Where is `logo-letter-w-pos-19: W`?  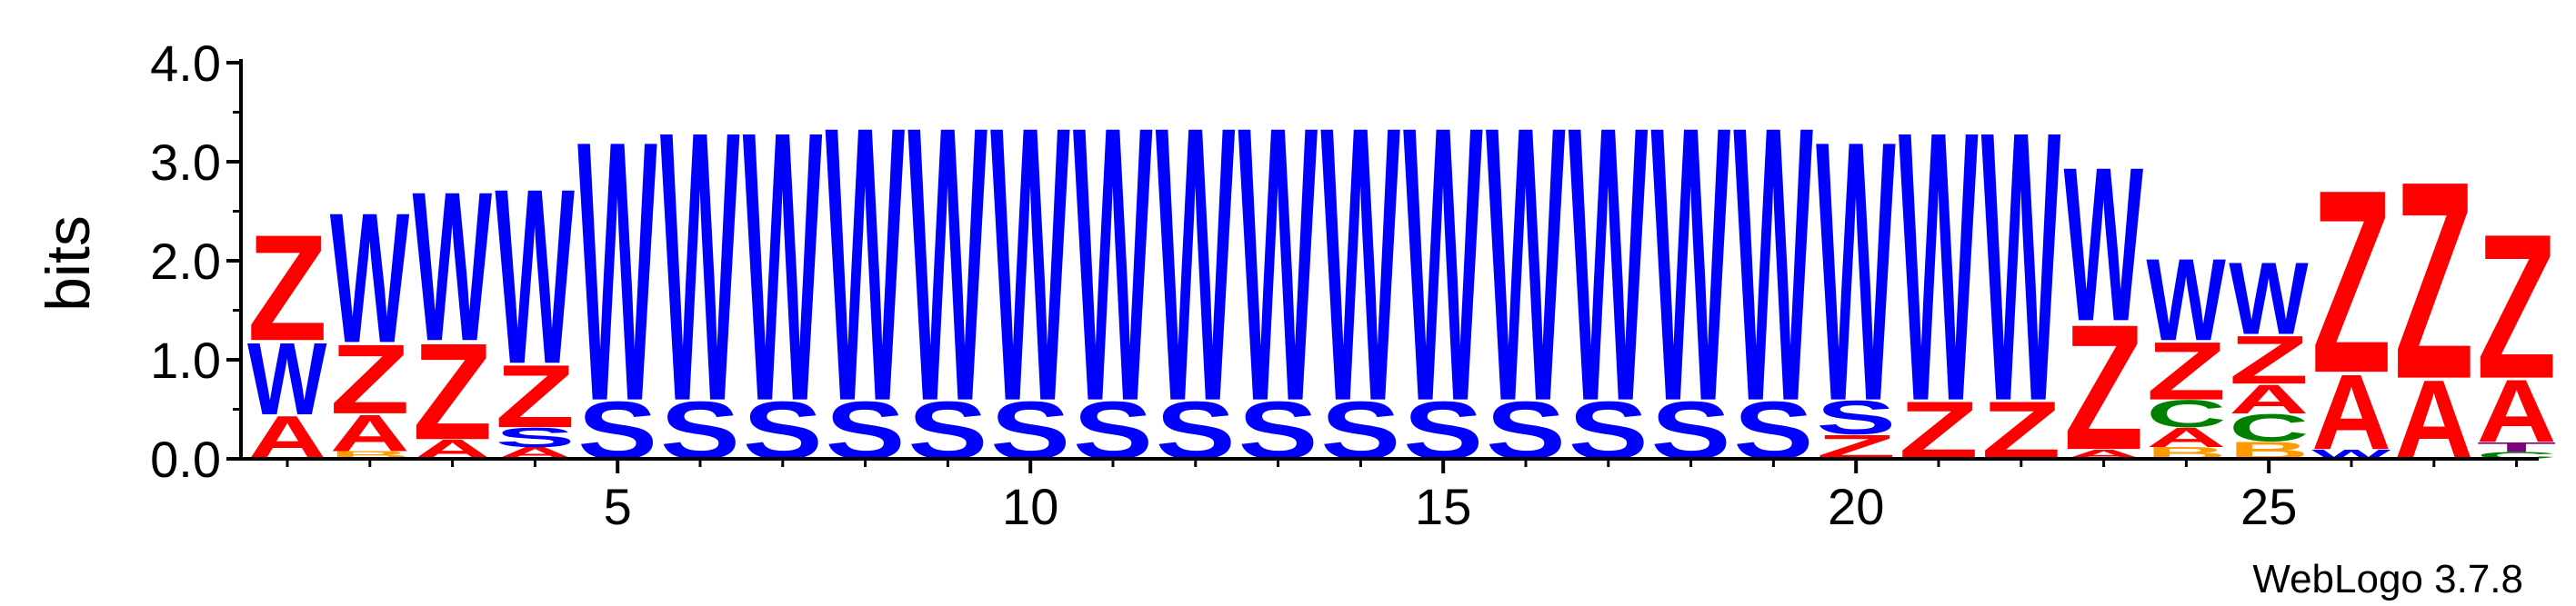
logo-letter-w-pos-19: W is located at coordinates (1773, 264).